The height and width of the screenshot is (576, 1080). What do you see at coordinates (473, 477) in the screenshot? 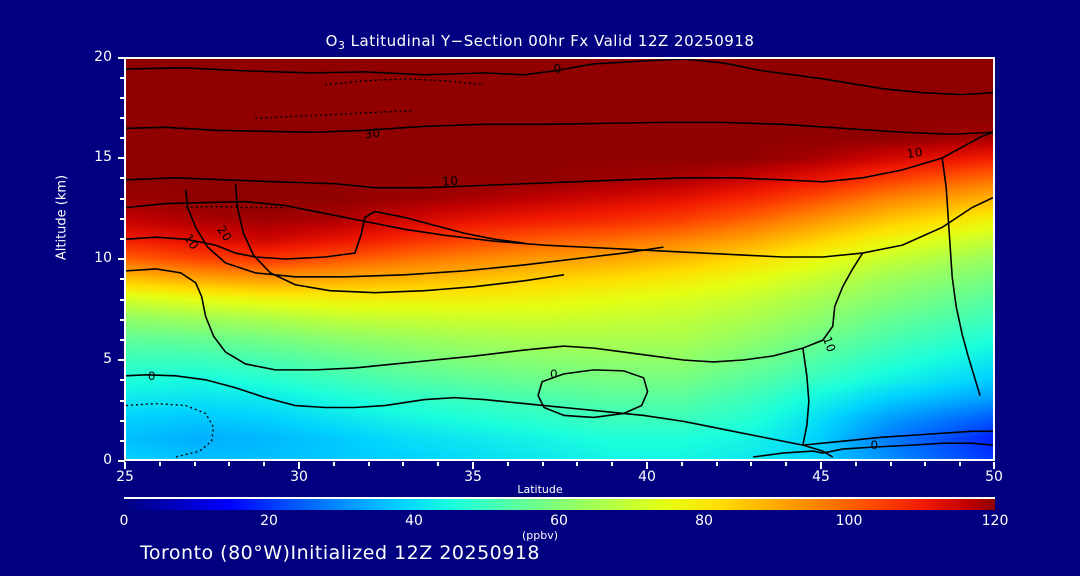
I see `x-tick-label: 35` at bounding box center [473, 477].